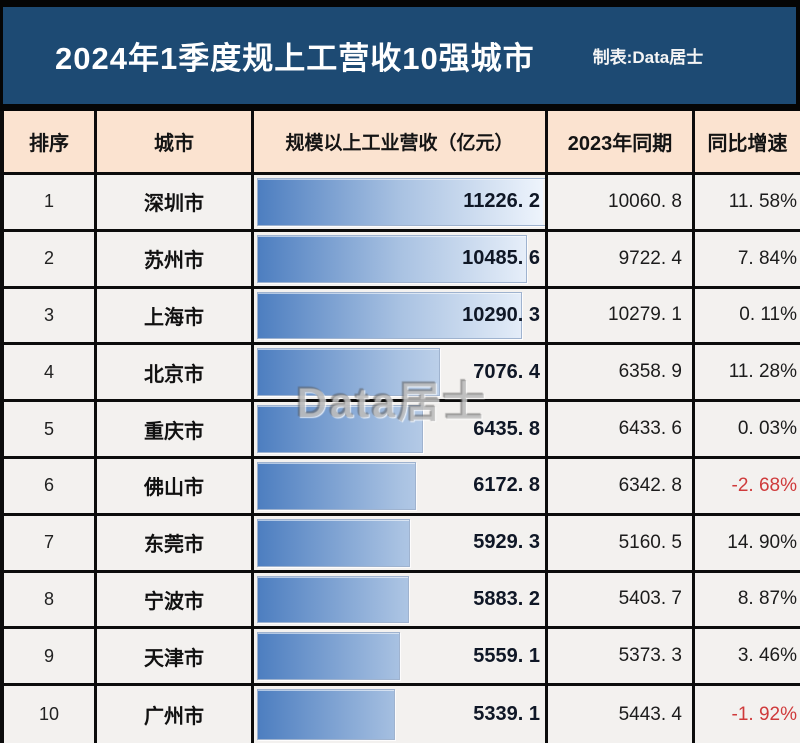 This screenshot has width=800, height=743. Describe the element at coordinates (747, 144) in the screenshot. I see `column-header-growth: 同比增速` at that location.